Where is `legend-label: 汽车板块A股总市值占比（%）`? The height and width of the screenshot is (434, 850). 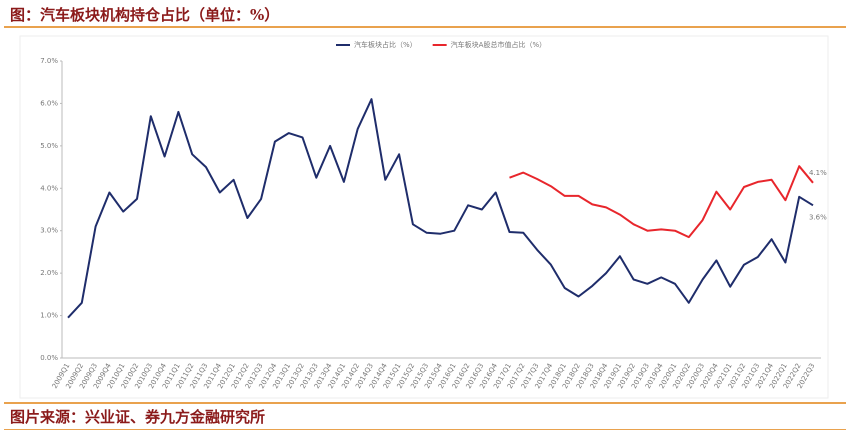
legend-label: 汽车板块A股总市值占比（%） is located at coordinates (498, 44).